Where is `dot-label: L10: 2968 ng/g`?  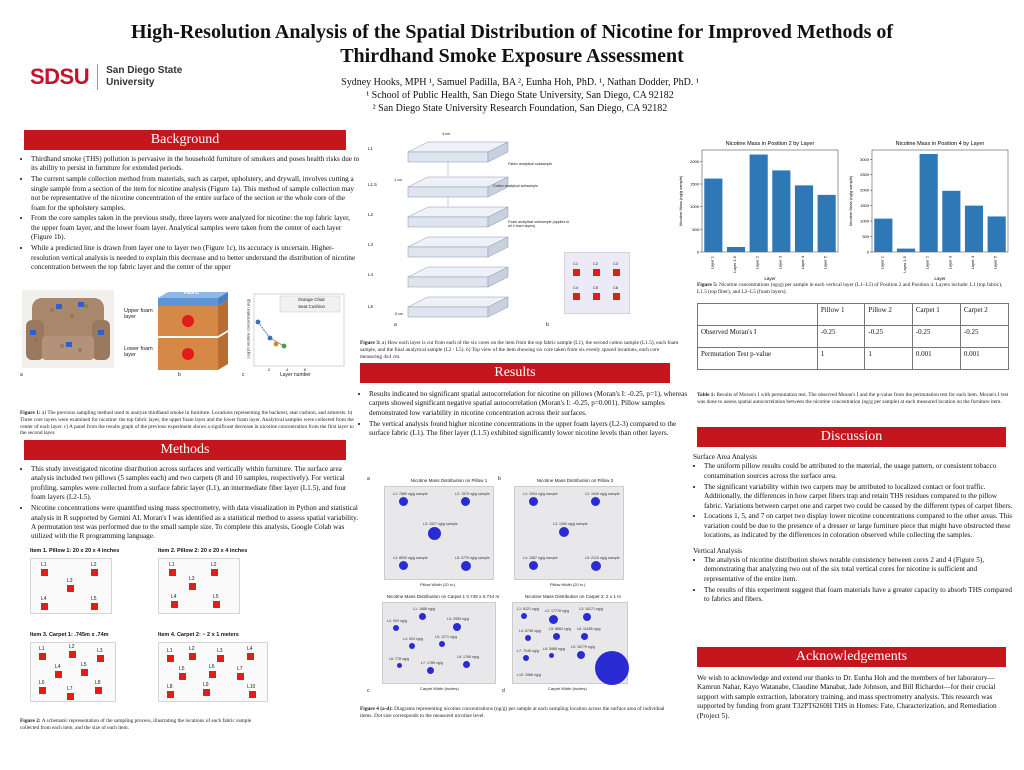 dot-label: L10: 2968 ng/g is located at coordinates (529, 675).